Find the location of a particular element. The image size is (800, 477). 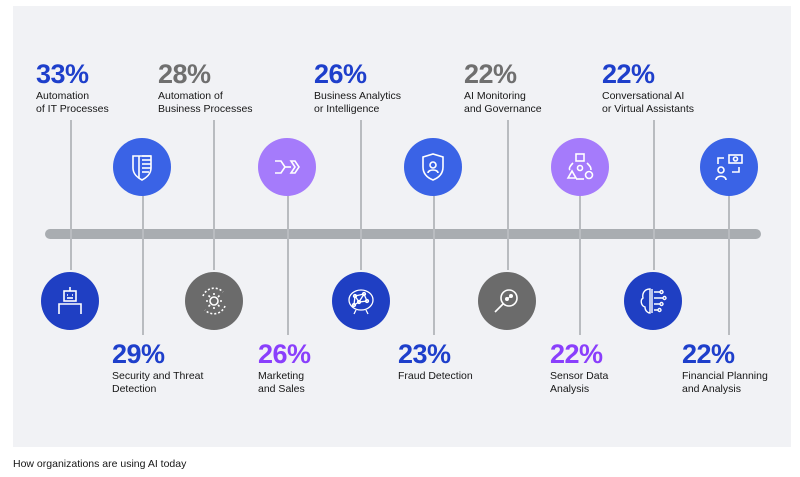

stat-business-automation: 28% Automation of Business Processes is located at coordinates (205, 88).